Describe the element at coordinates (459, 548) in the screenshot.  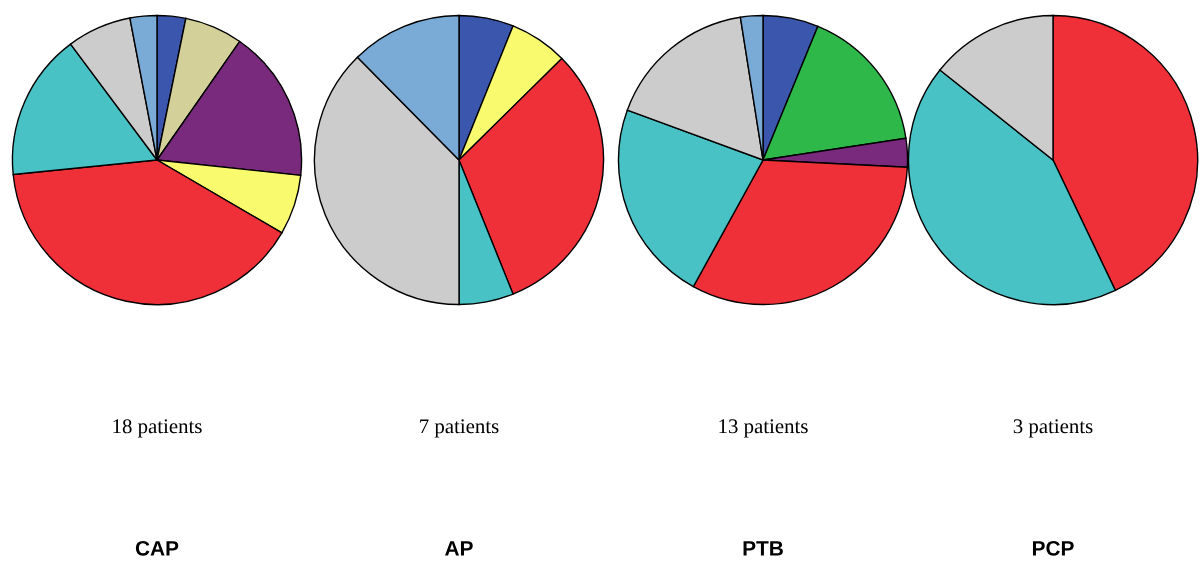
I see `text: AP` at that location.